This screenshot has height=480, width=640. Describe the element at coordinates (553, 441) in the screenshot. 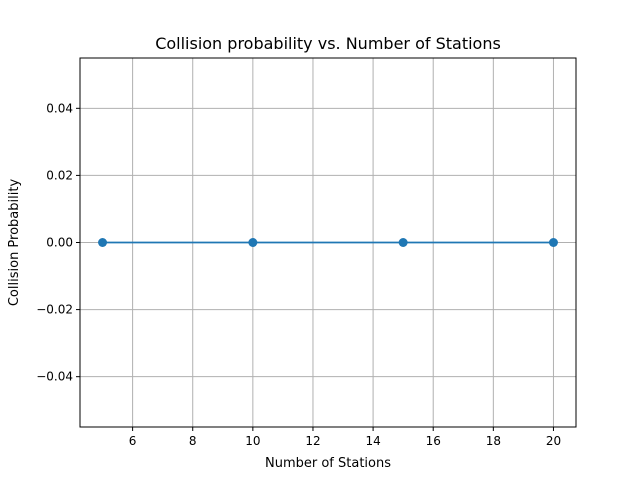

I see `x-tick-label: 20` at that location.